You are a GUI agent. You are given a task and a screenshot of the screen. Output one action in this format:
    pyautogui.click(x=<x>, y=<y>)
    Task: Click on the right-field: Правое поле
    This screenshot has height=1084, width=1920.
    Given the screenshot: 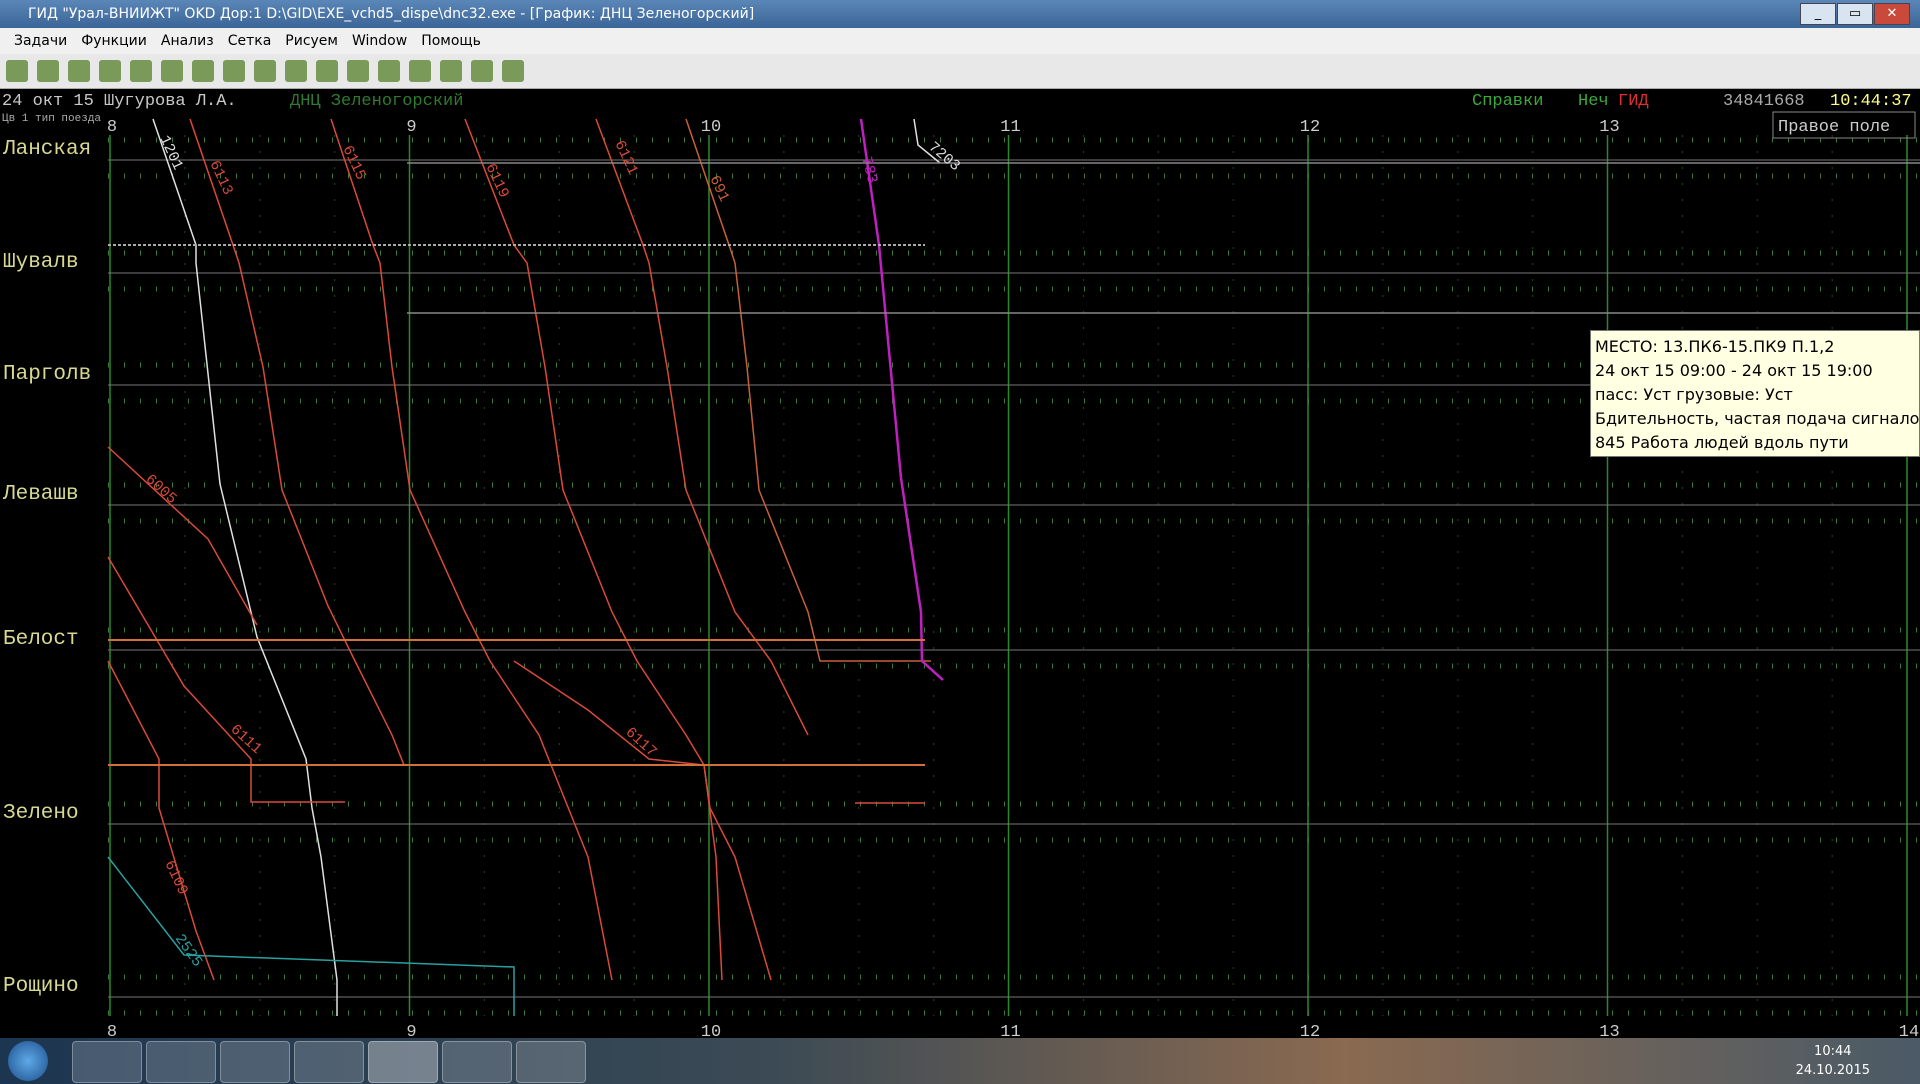 What is the action you would take?
    pyautogui.click(x=1834, y=127)
    